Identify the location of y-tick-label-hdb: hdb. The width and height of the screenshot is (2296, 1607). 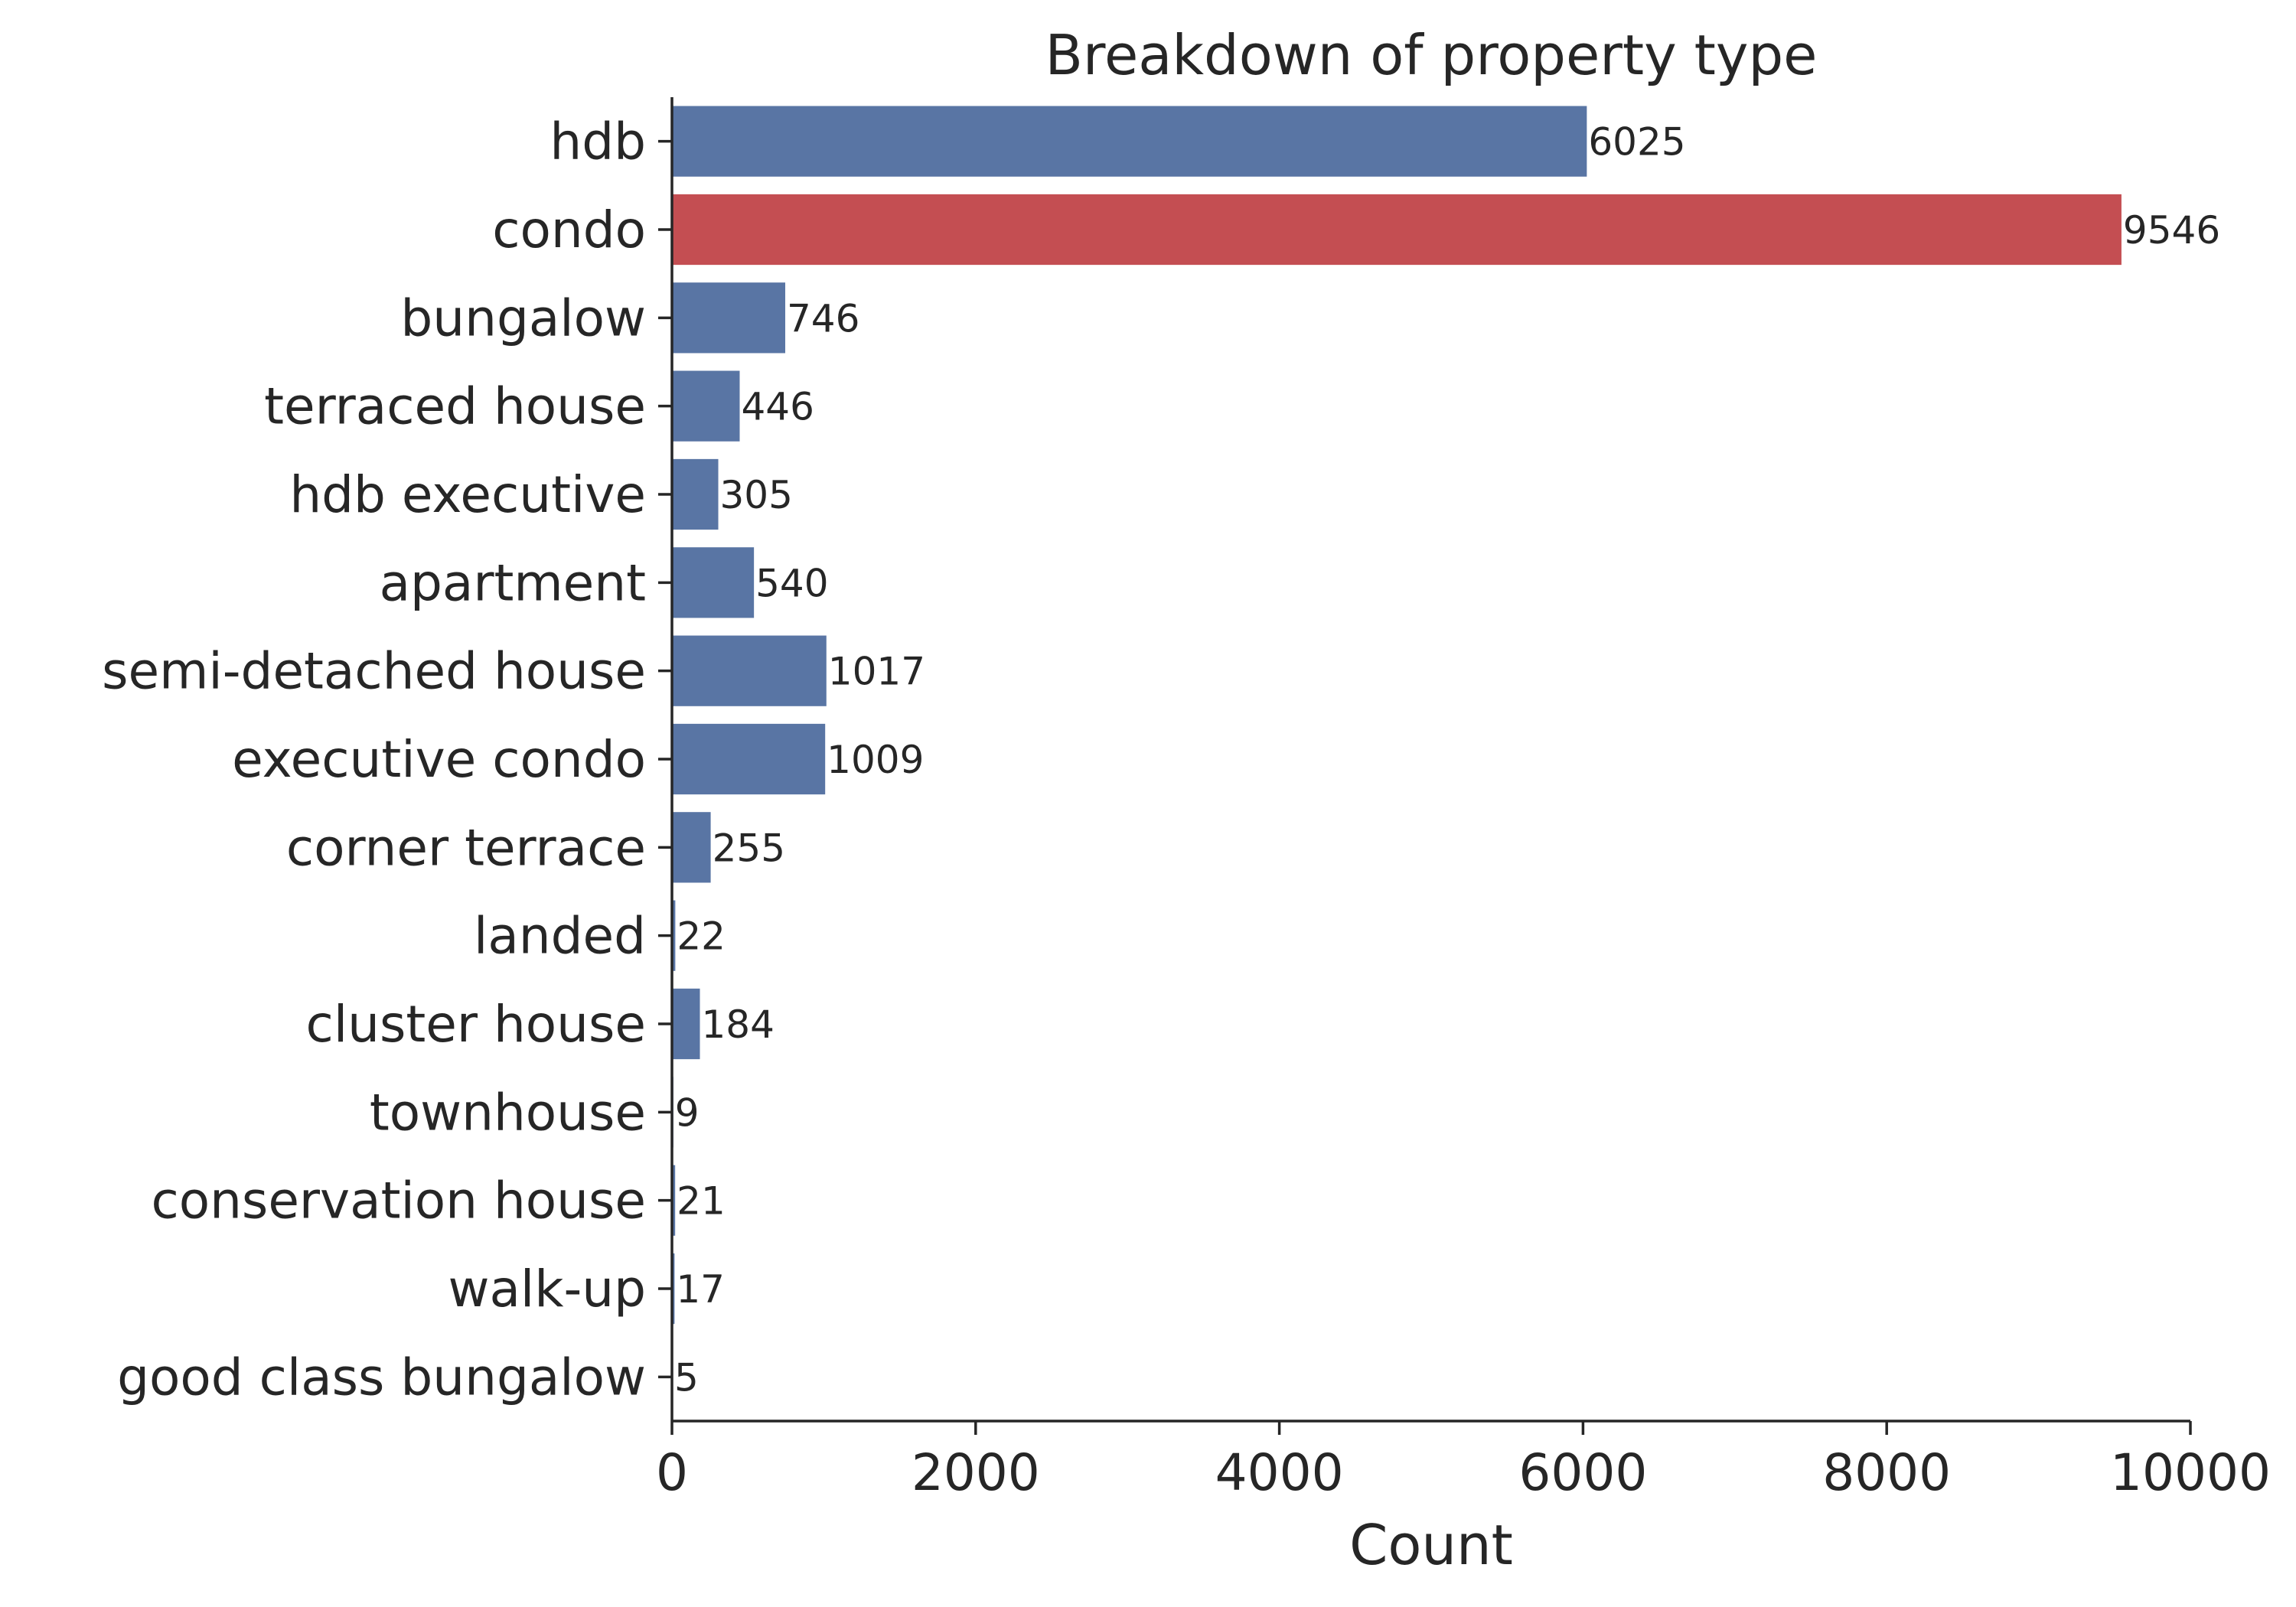
(598, 141).